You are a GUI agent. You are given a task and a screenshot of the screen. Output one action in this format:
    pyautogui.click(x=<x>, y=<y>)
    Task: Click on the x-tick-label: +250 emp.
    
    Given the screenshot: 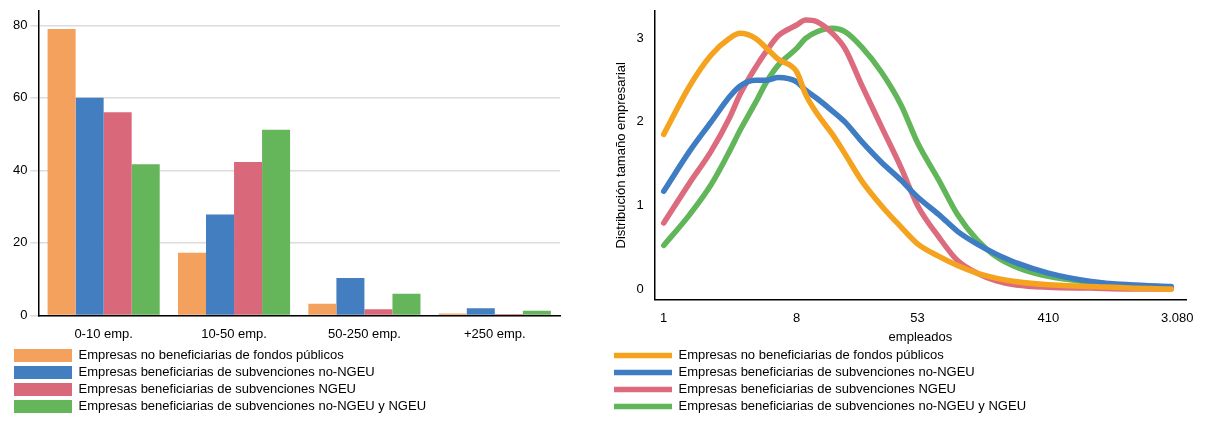 What is the action you would take?
    pyautogui.click(x=494, y=333)
    